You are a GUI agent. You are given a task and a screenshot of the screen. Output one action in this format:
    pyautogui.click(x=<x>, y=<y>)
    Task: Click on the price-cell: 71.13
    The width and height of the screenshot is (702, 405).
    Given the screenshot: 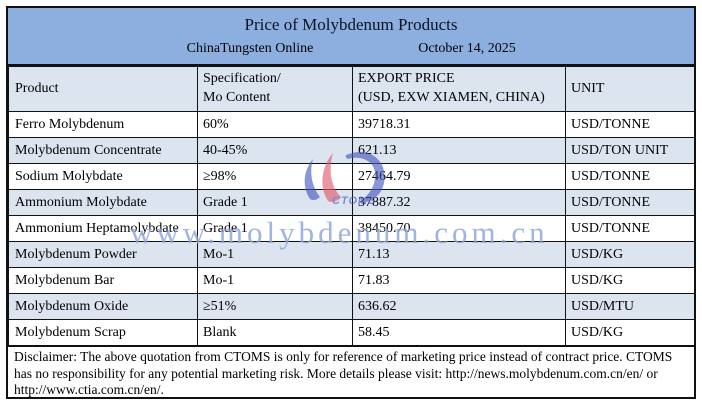 What is the action you would take?
    pyautogui.click(x=459, y=254)
    